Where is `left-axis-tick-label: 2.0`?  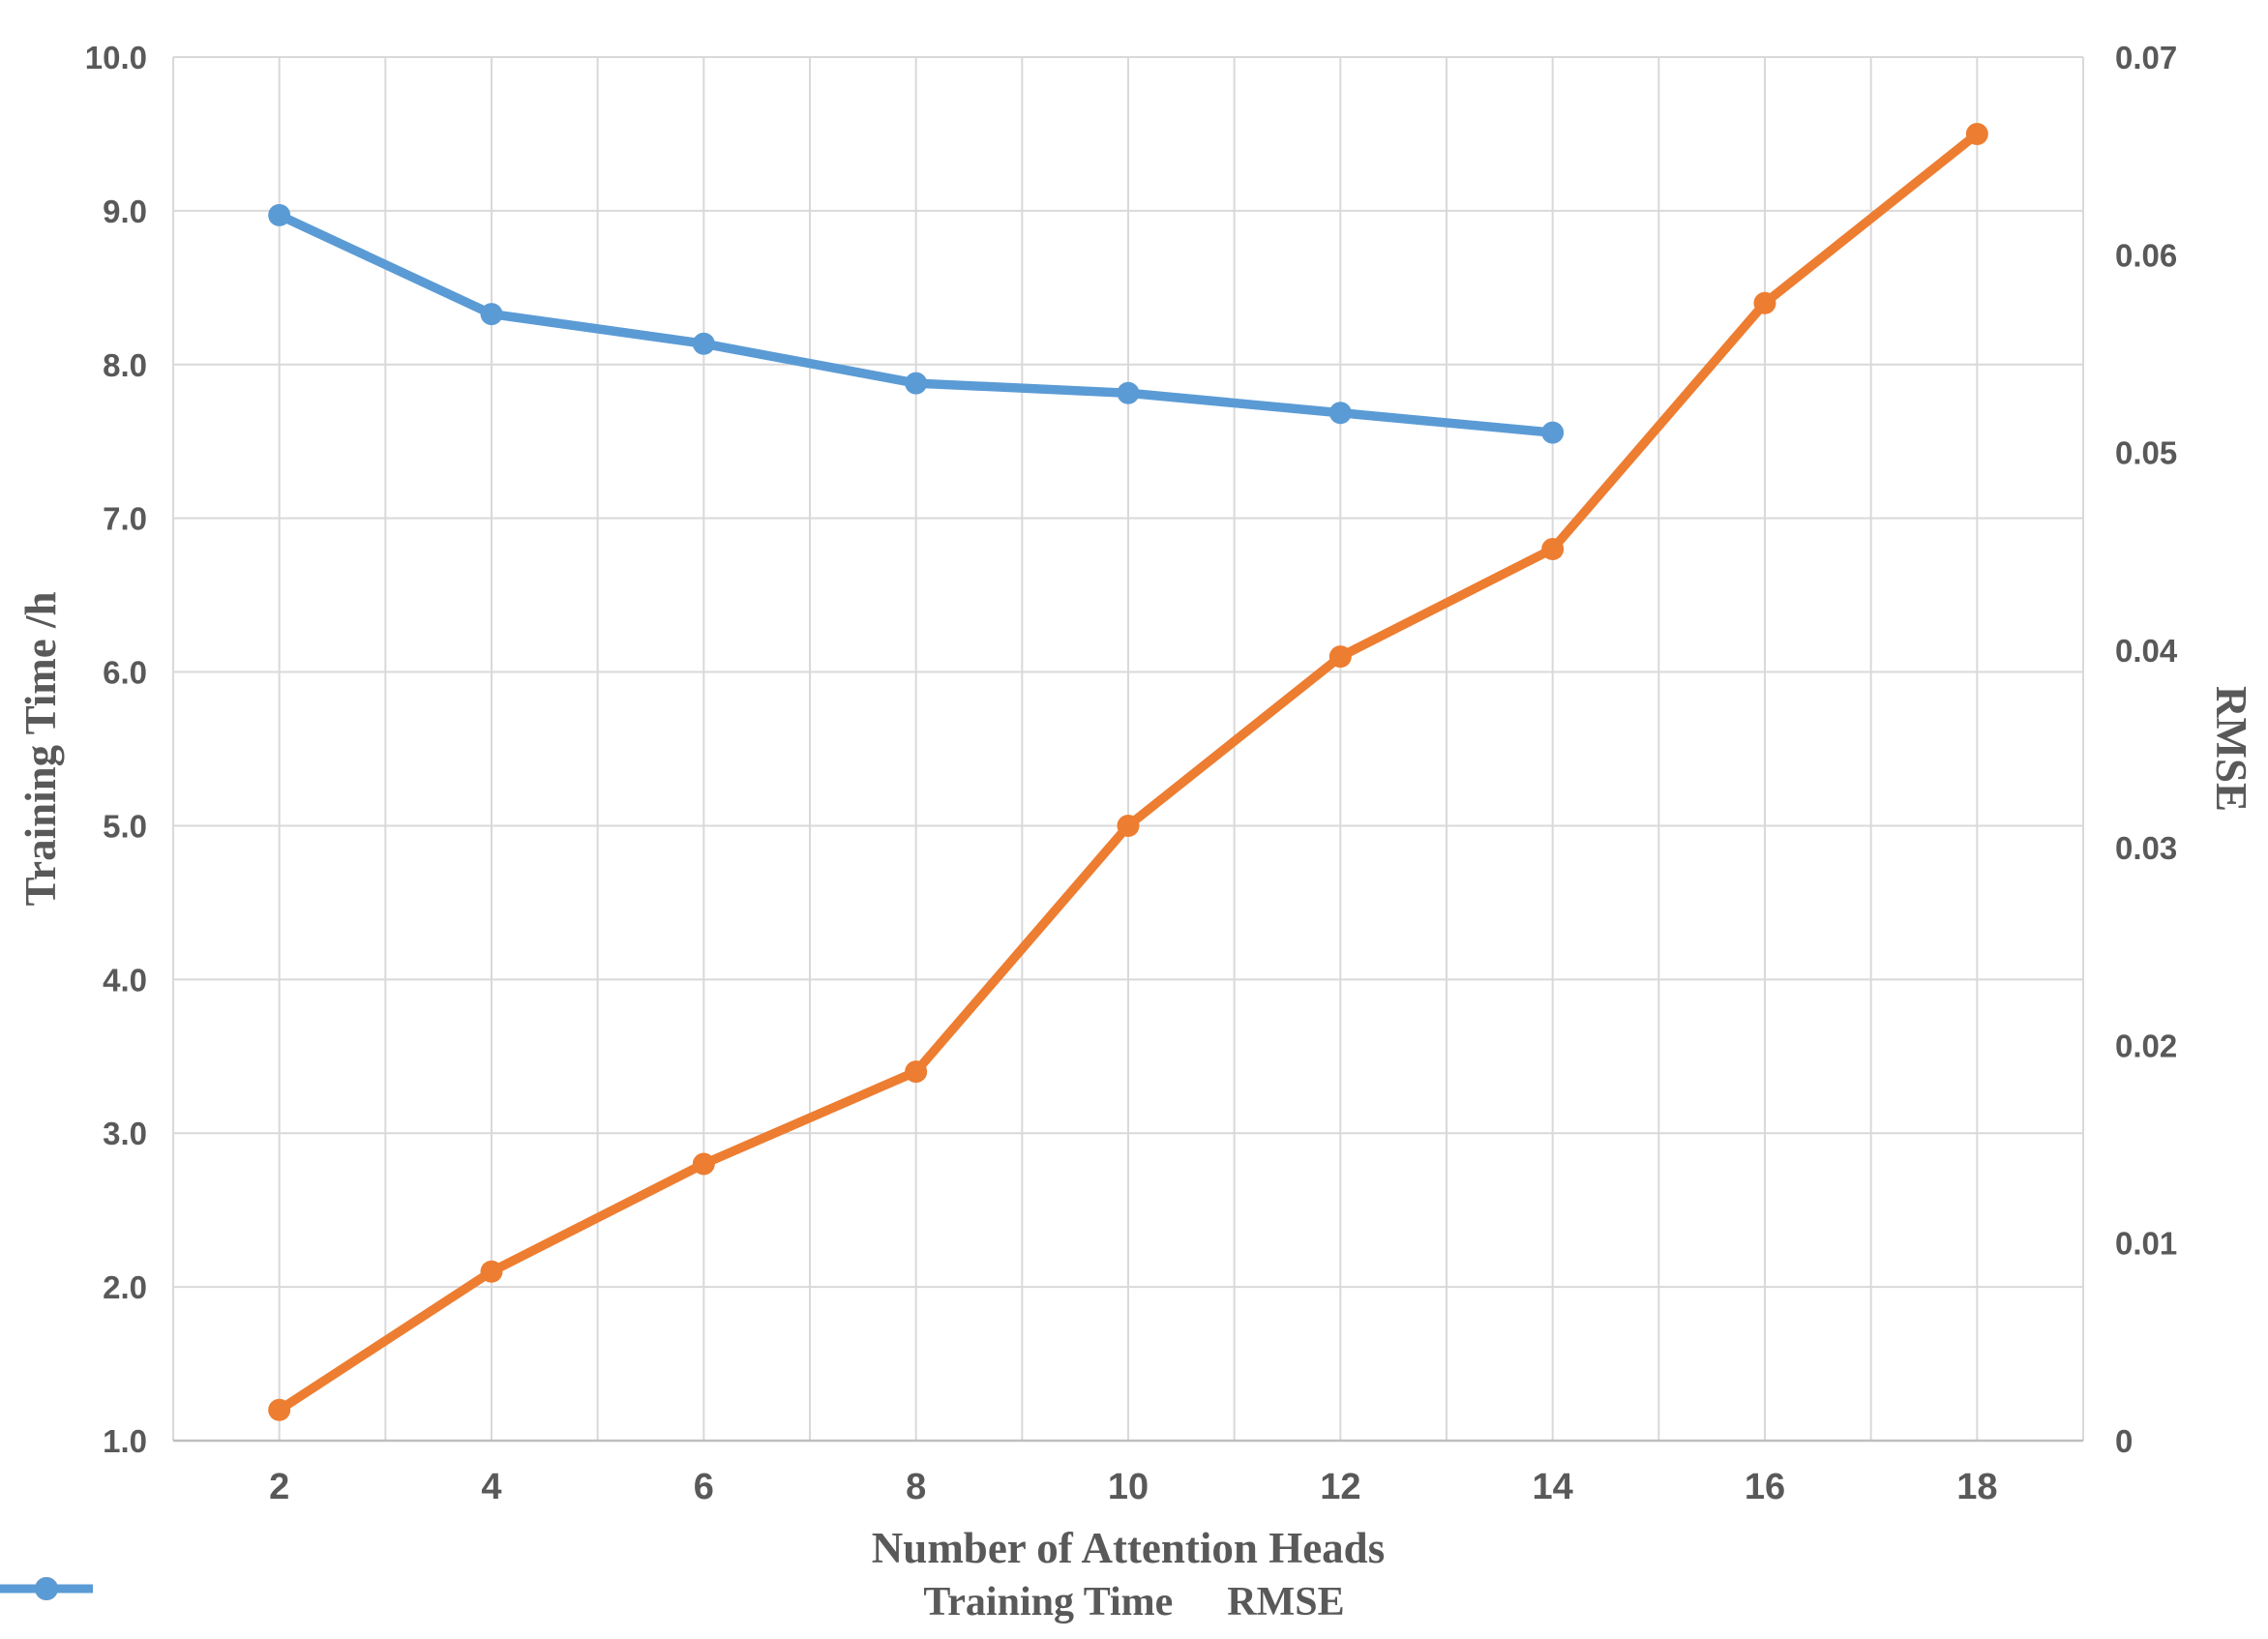 left-axis-tick-label: 2.0 is located at coordinates (125, 1287).